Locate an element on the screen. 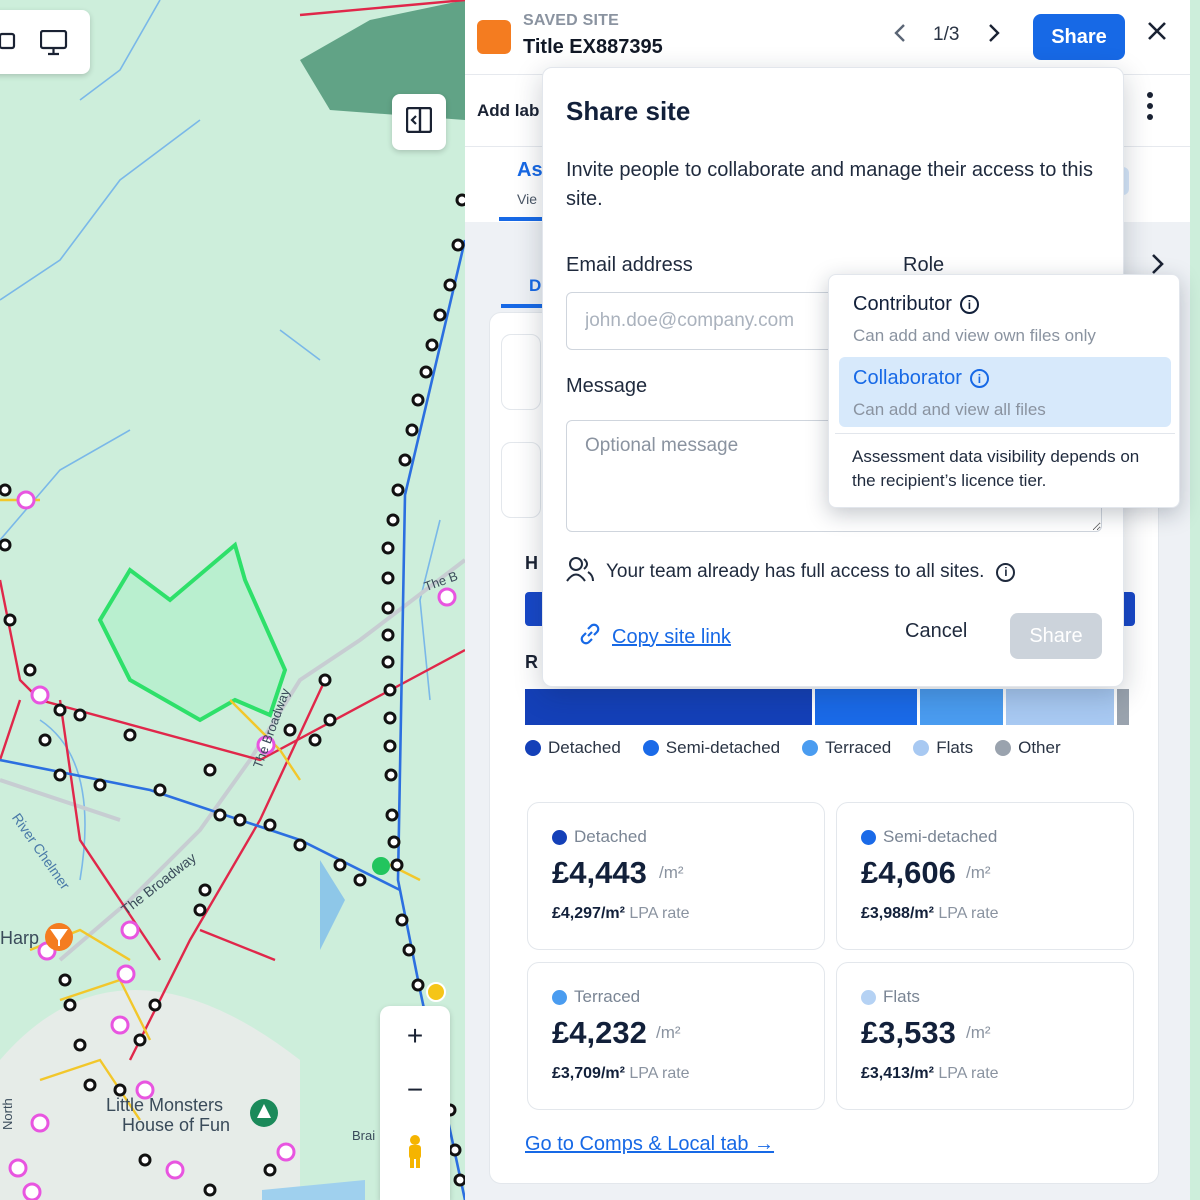 This screenshot has width=1200, height=1200. price-card-flats: Flats £3,533/m² £3,413/m² LPA rate is located at coordinates (985, 1036).